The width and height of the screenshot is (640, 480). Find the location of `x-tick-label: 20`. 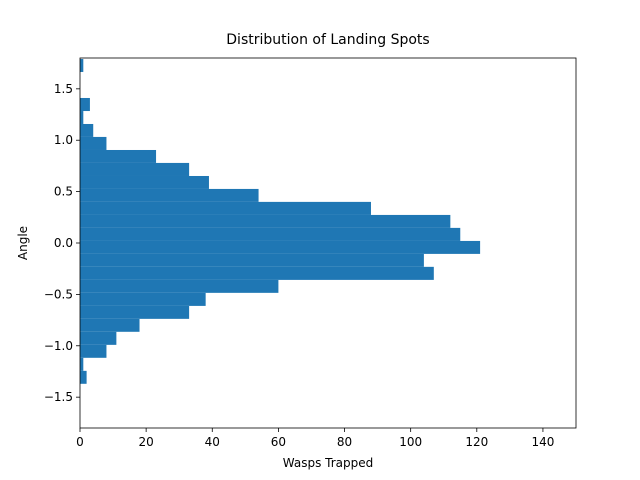

x-tick-label: 20 is located at coordinates (145, 442).